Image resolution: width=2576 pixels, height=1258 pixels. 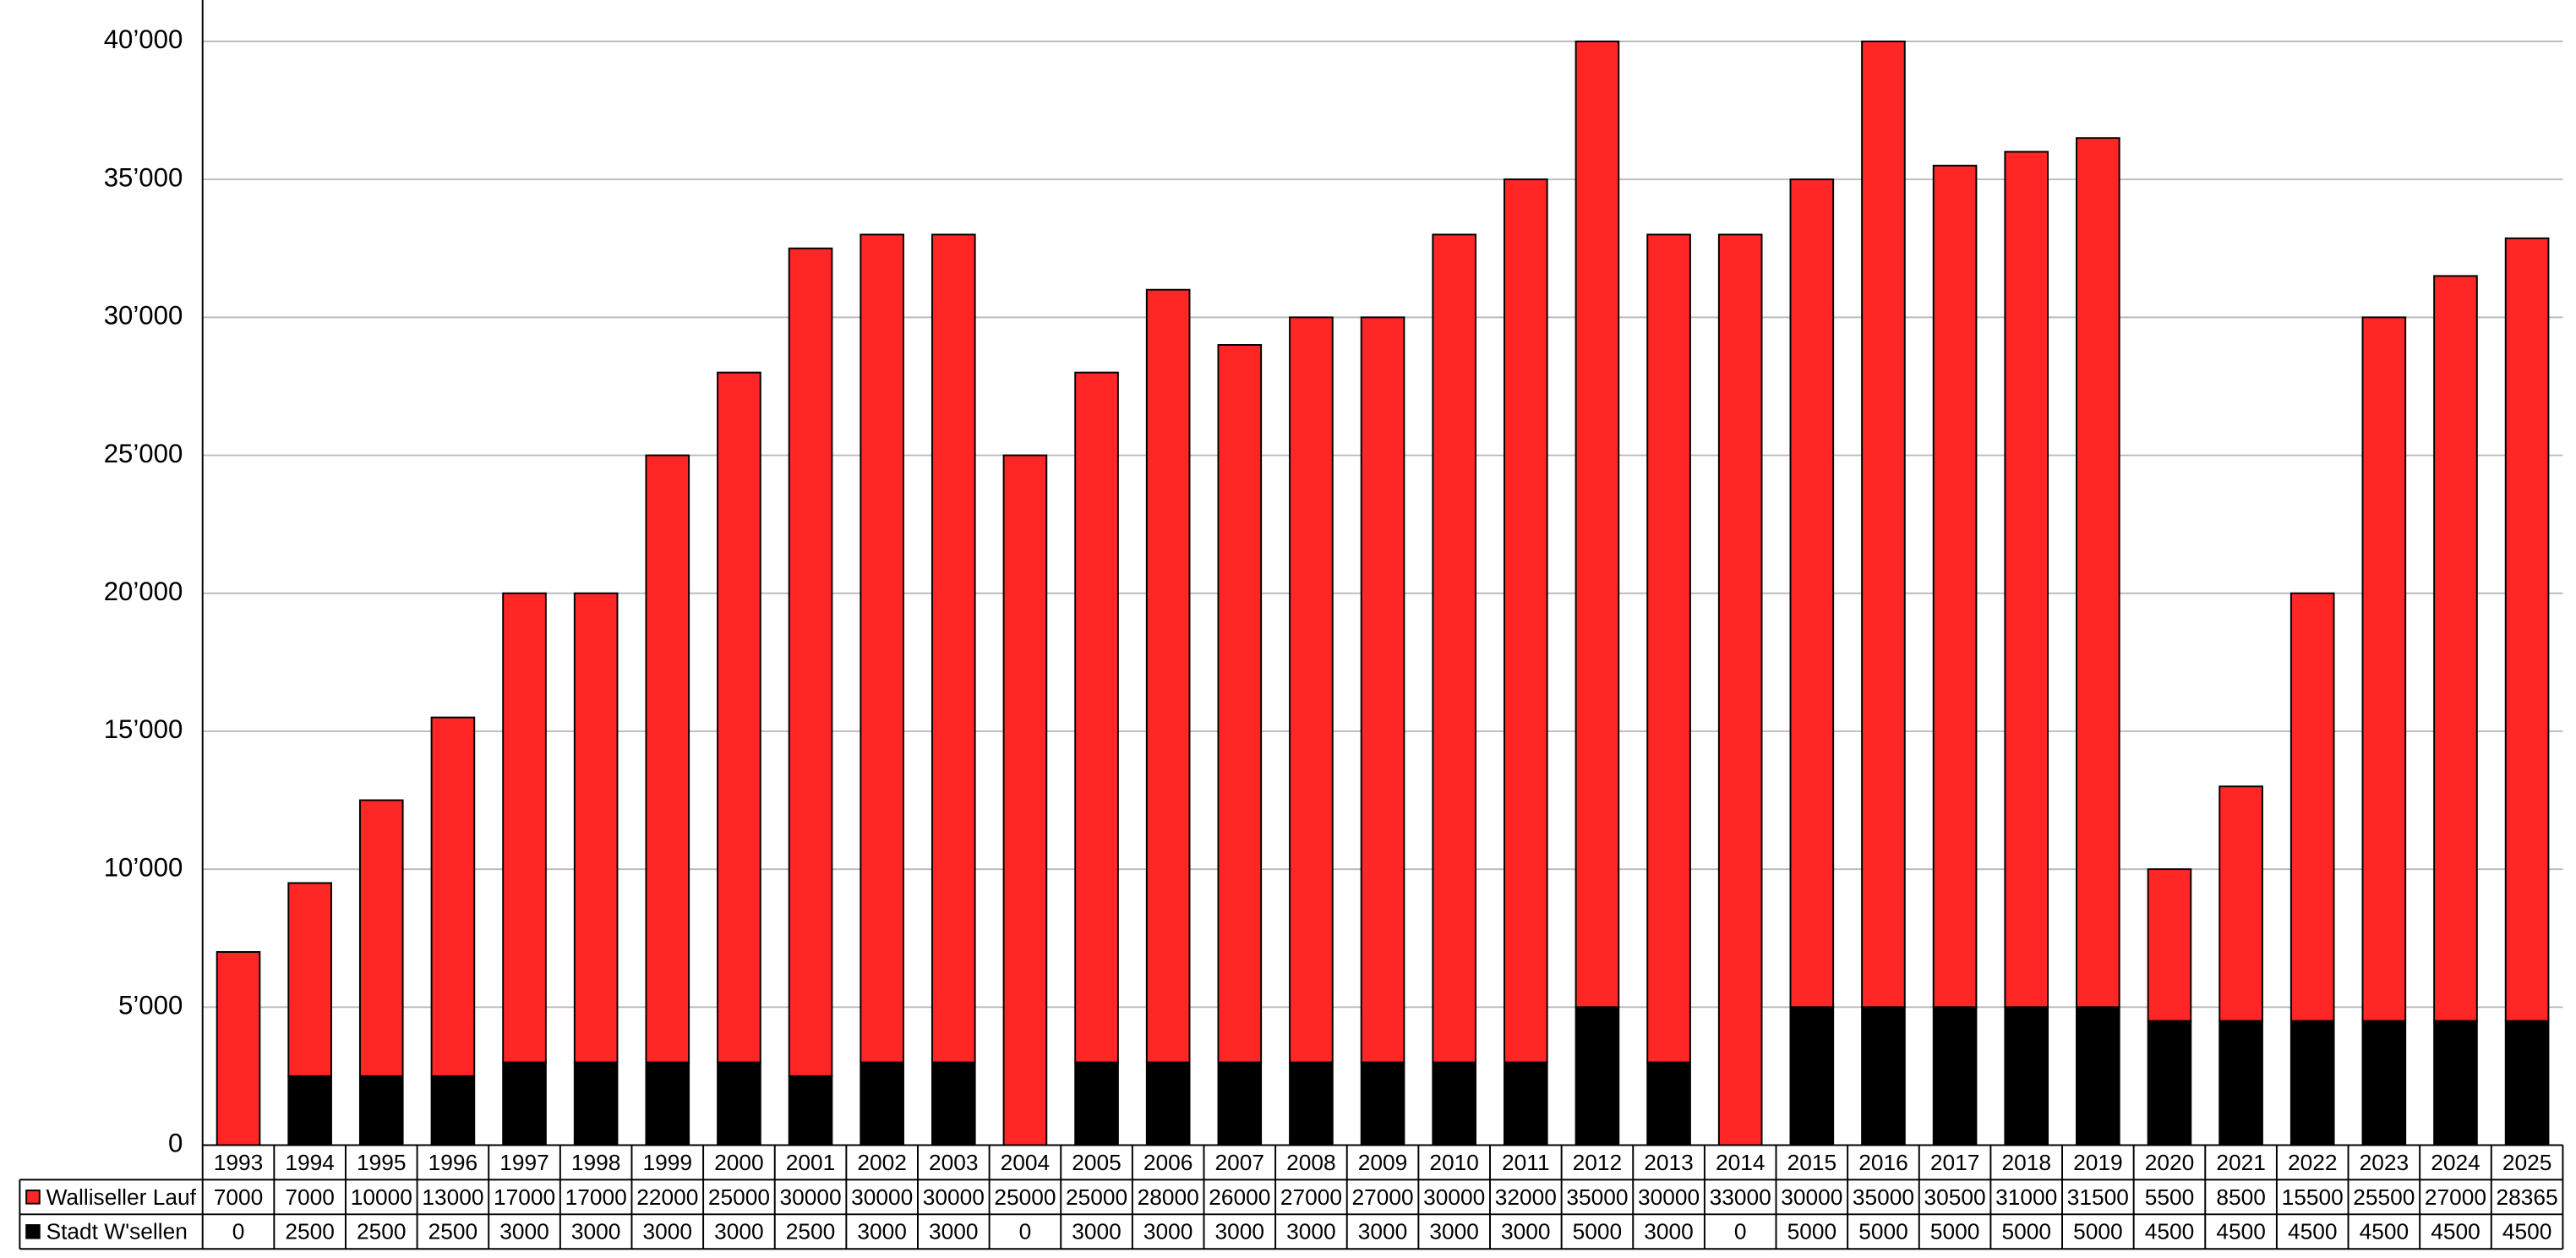 I want to click on table-value: 33000, so click(x=1740, y=1197).